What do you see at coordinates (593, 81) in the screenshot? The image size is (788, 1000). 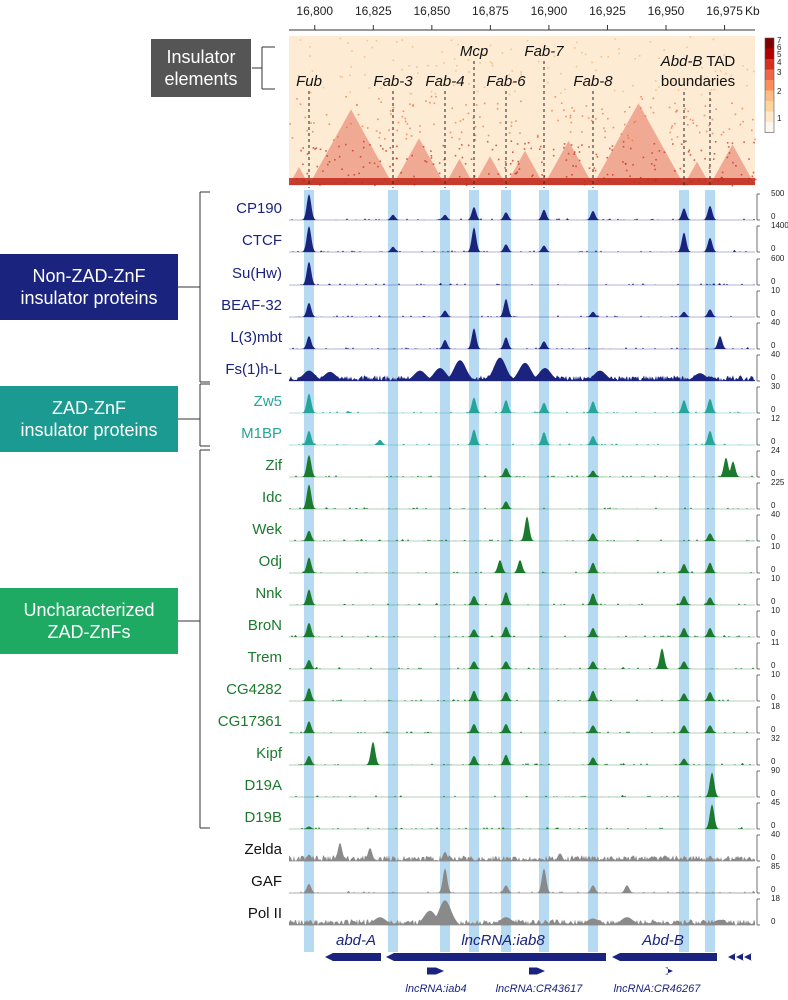 I see `element-label-fab-8: Fab-8` at bounding box center [593, 81].